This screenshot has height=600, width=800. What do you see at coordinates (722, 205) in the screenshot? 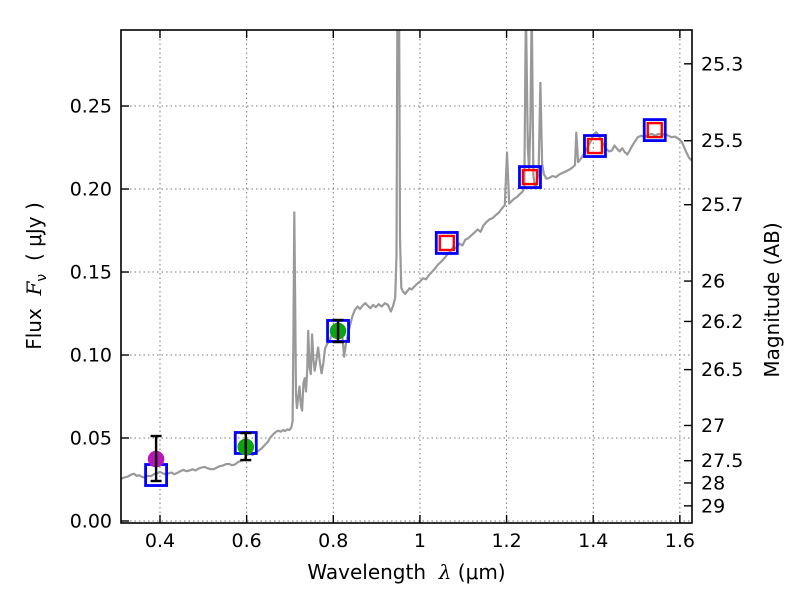
I see `y-tick-label-right: 25.7` at bounding box center [722, 205].